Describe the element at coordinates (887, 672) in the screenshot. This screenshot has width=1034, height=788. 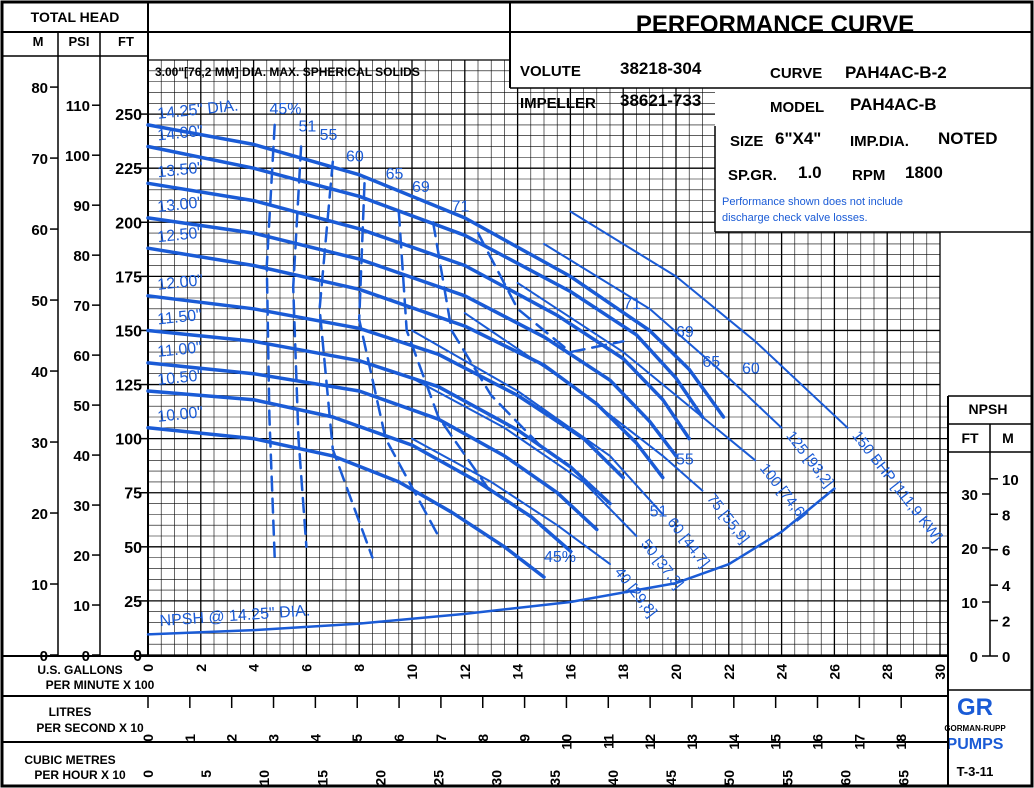
I see `gpm-tick-label: 28` at that location.